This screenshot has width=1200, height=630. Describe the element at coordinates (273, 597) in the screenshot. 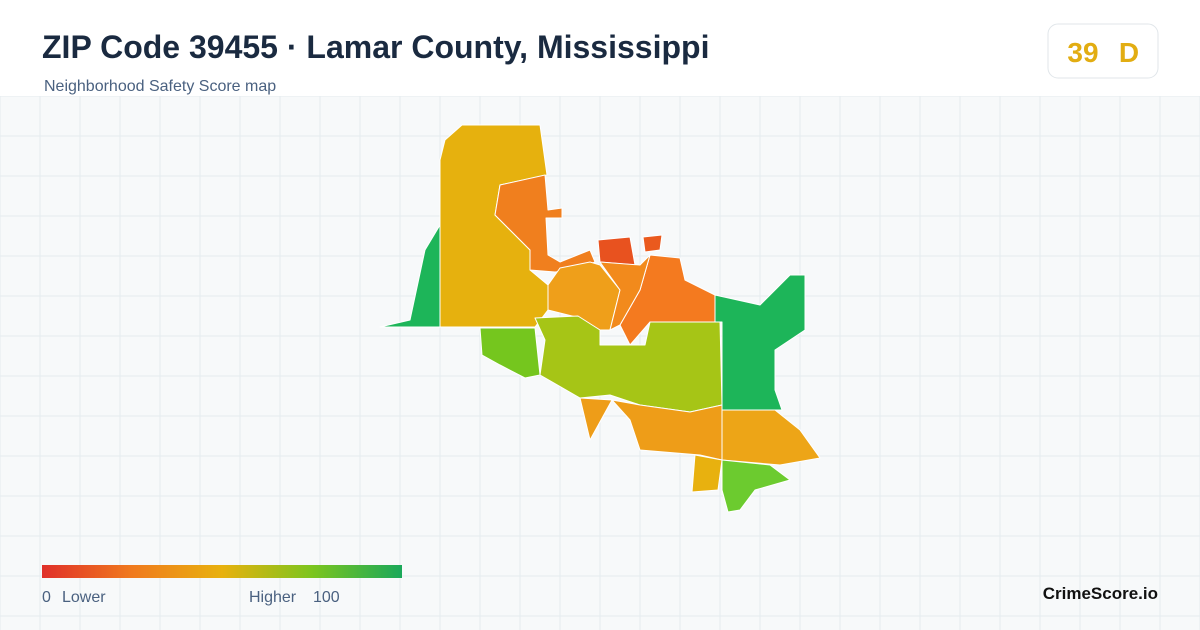

I see `legend-max-label: Higher` at that location.